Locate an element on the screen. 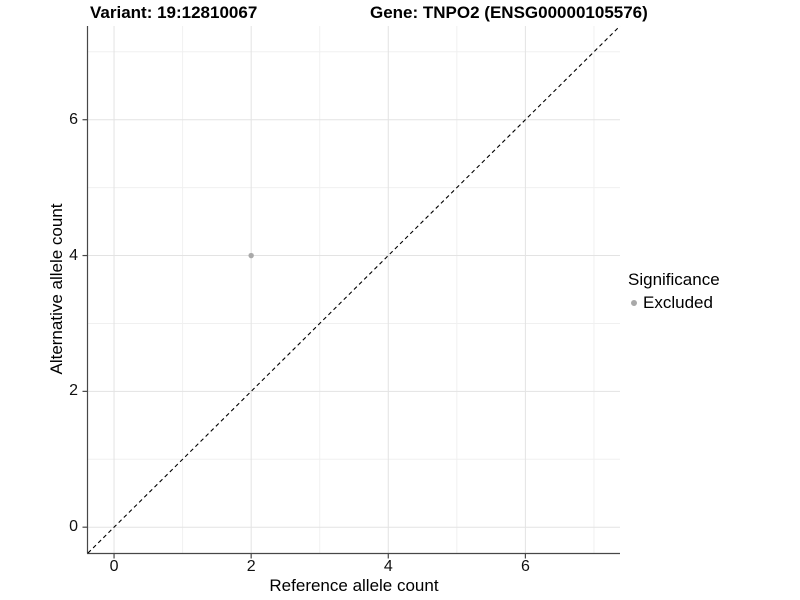 This screenshot has width=800, height=600. legend-item-excluded: Excluded is located at coordinates (674, 303).